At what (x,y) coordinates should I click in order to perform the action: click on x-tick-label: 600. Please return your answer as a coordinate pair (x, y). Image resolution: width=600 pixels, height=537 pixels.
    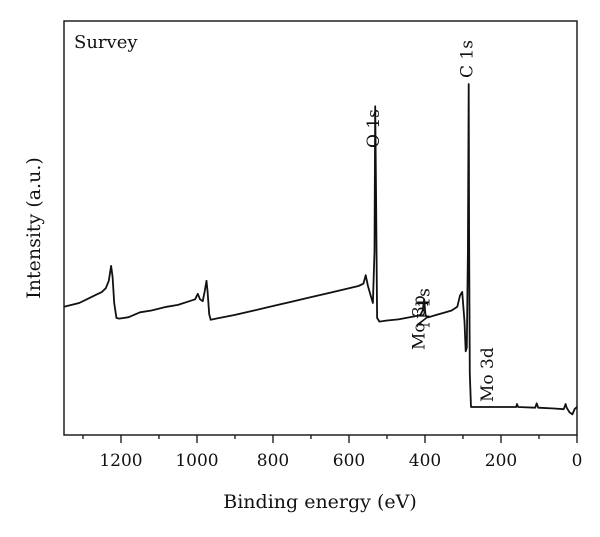
    Looking at the image, I should click on (349, 461).